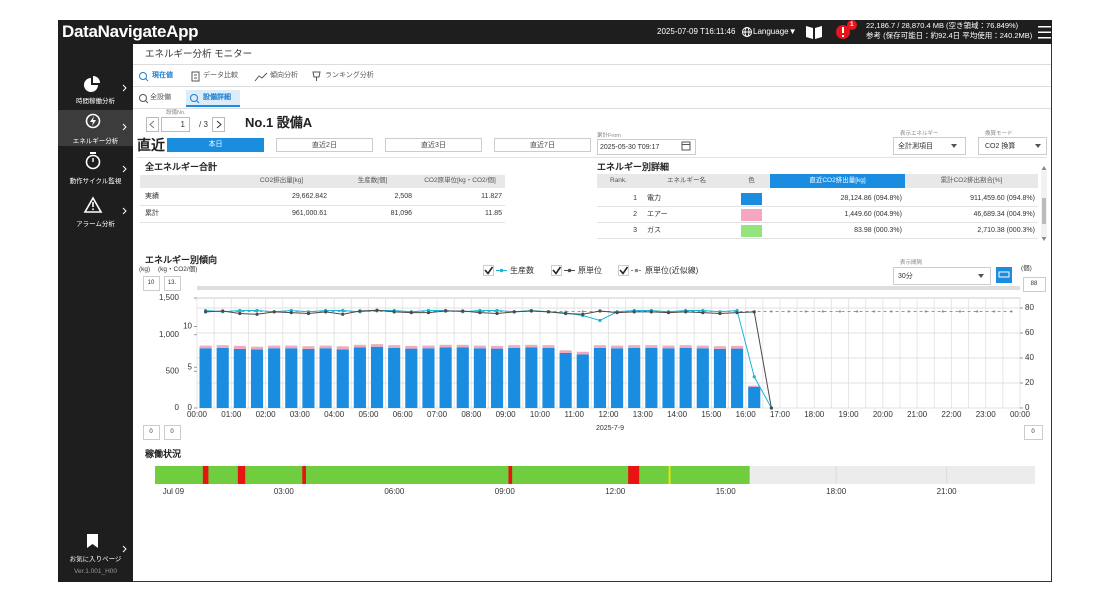 The height and width of the screenshot is (600, 1120). Describe the element at coordinates (324, 145) in the screenshot. I see `period-button: 直近2日` at that location.